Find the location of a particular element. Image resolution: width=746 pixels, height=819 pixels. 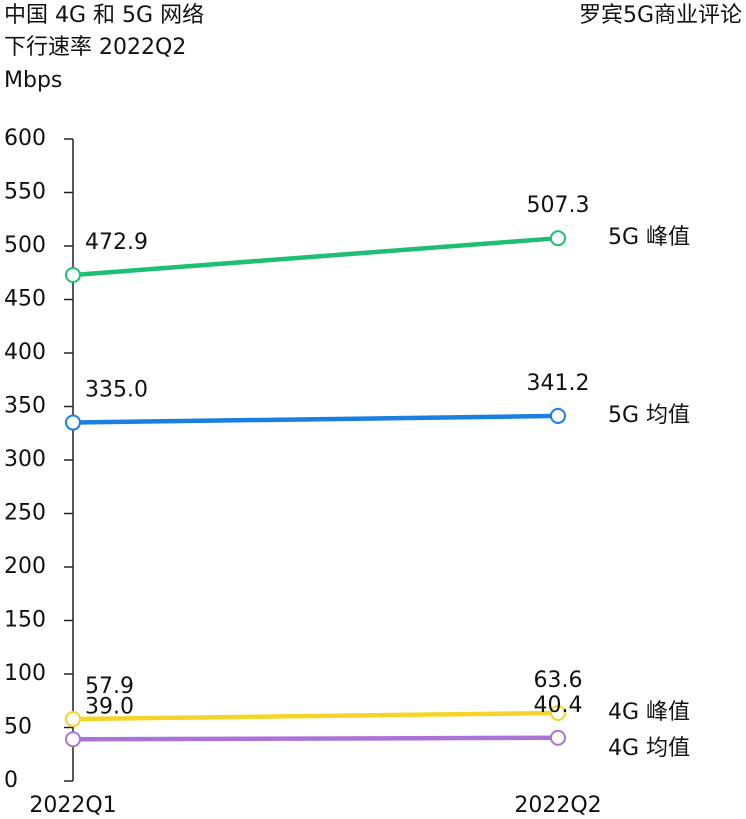

y-tick-label: 200 is located at coordinates (25, 566).